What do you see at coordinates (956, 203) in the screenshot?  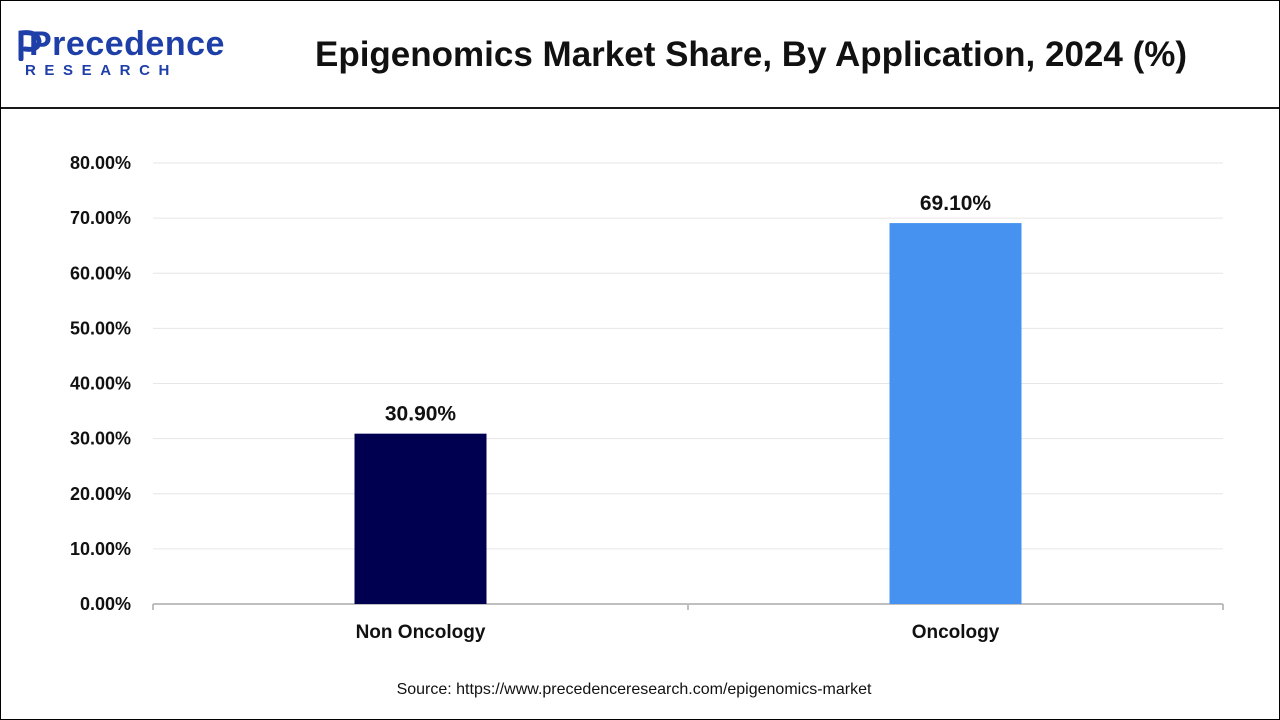 I see `data-label: 69.10%` at bounding box center [956, 203].